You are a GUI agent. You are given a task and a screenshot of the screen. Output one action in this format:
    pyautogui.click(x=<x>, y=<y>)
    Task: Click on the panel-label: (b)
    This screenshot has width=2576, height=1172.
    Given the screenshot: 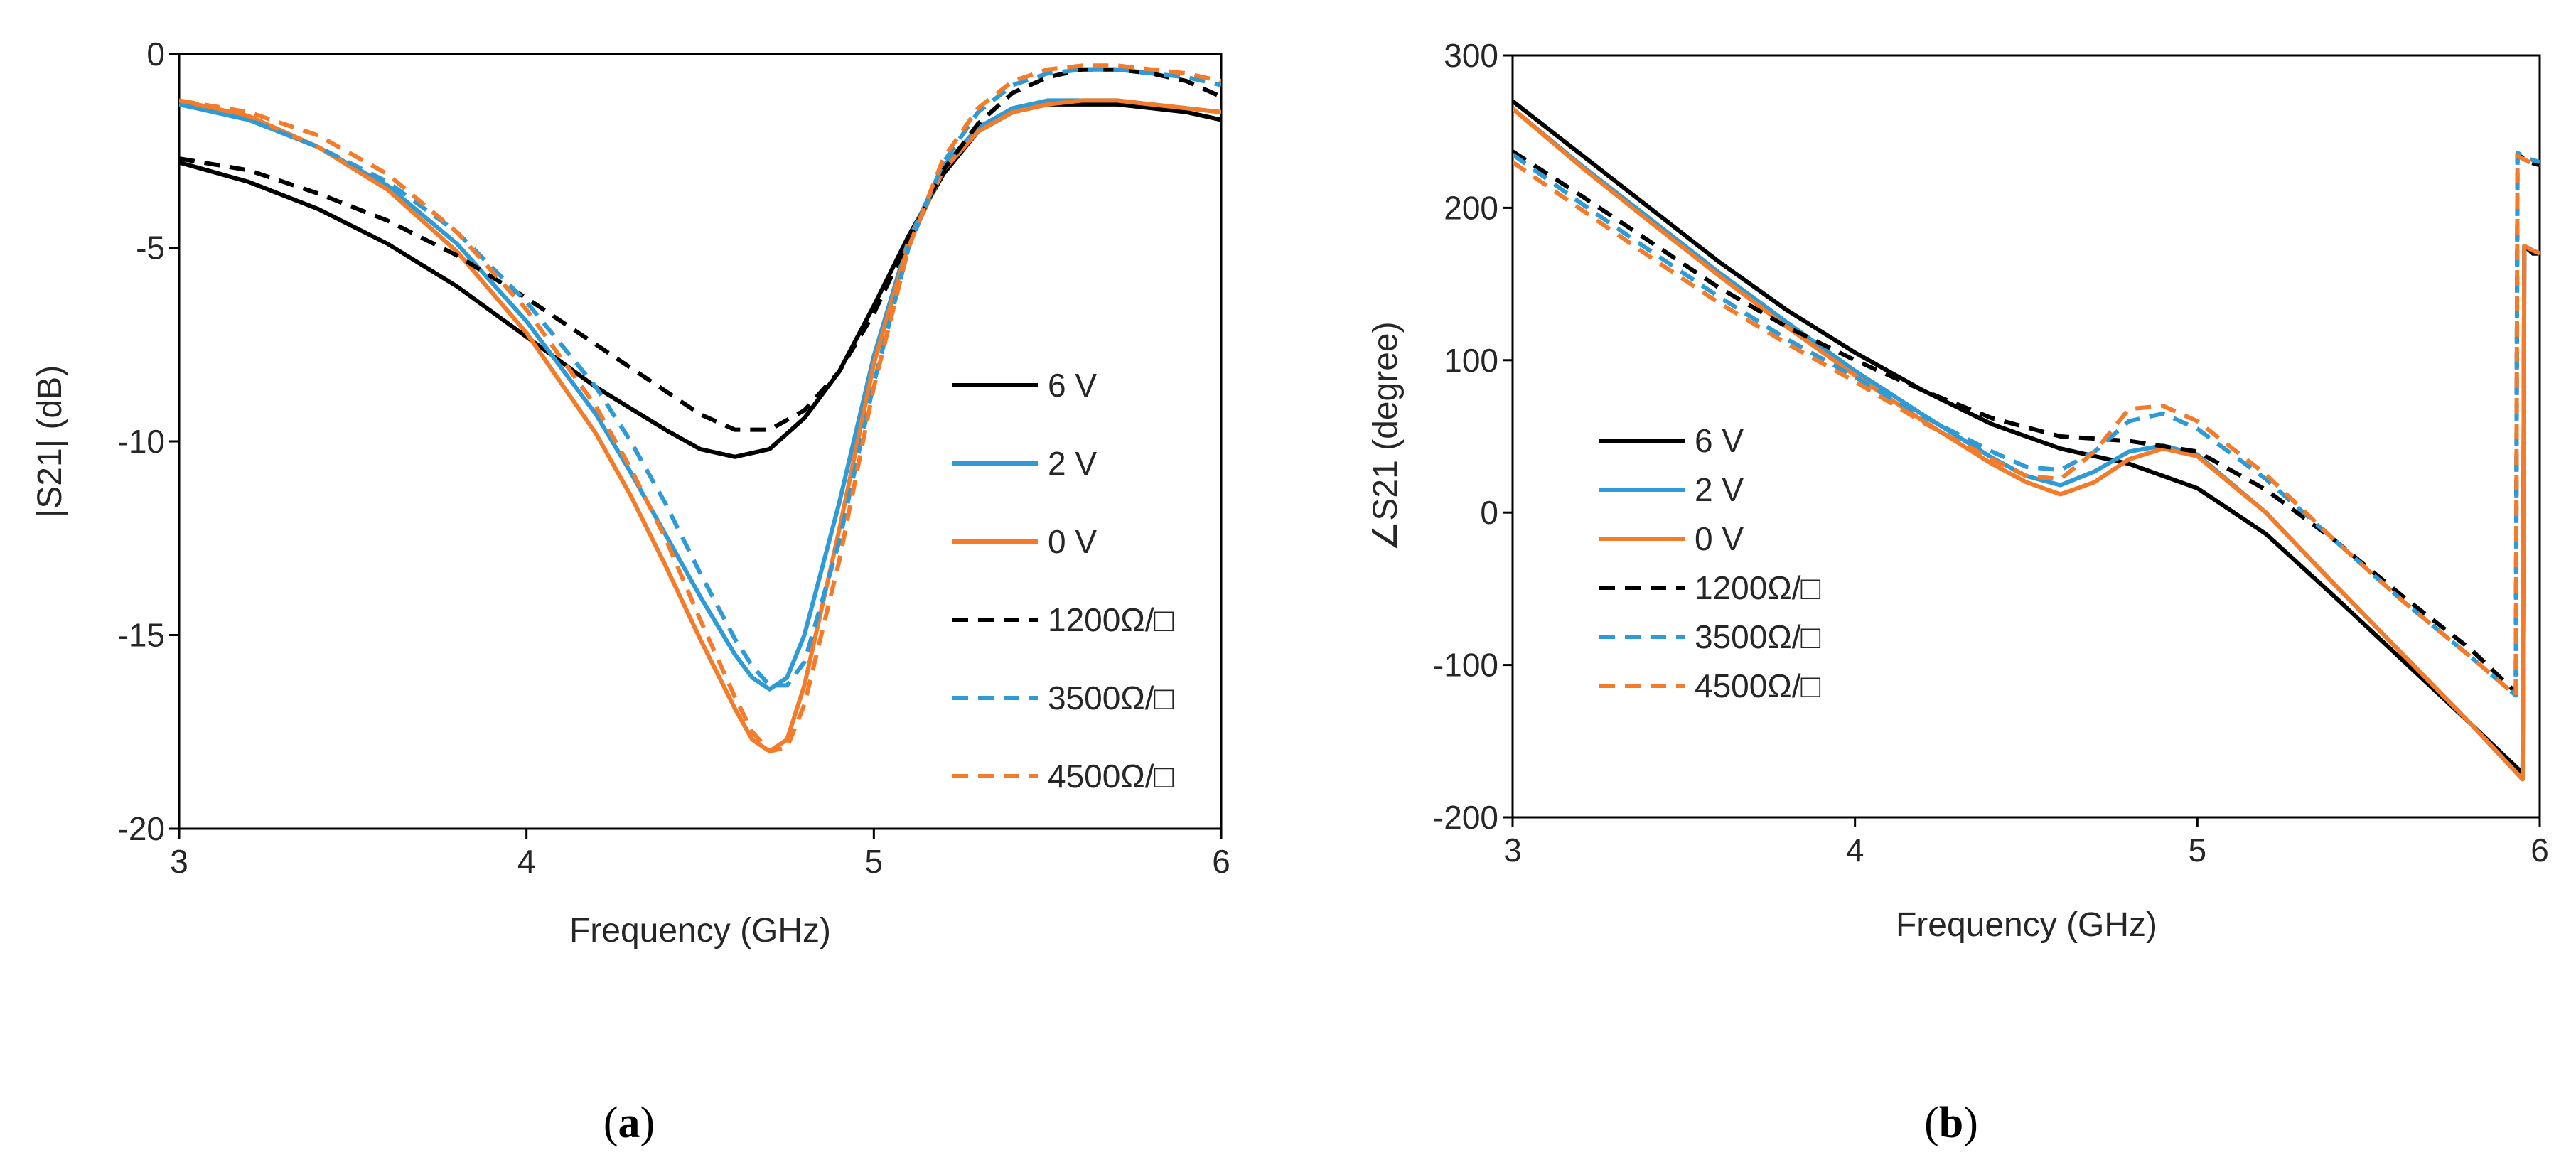 What is the action you would take?
    pyautogui.click(x=1951, y=1123)
    